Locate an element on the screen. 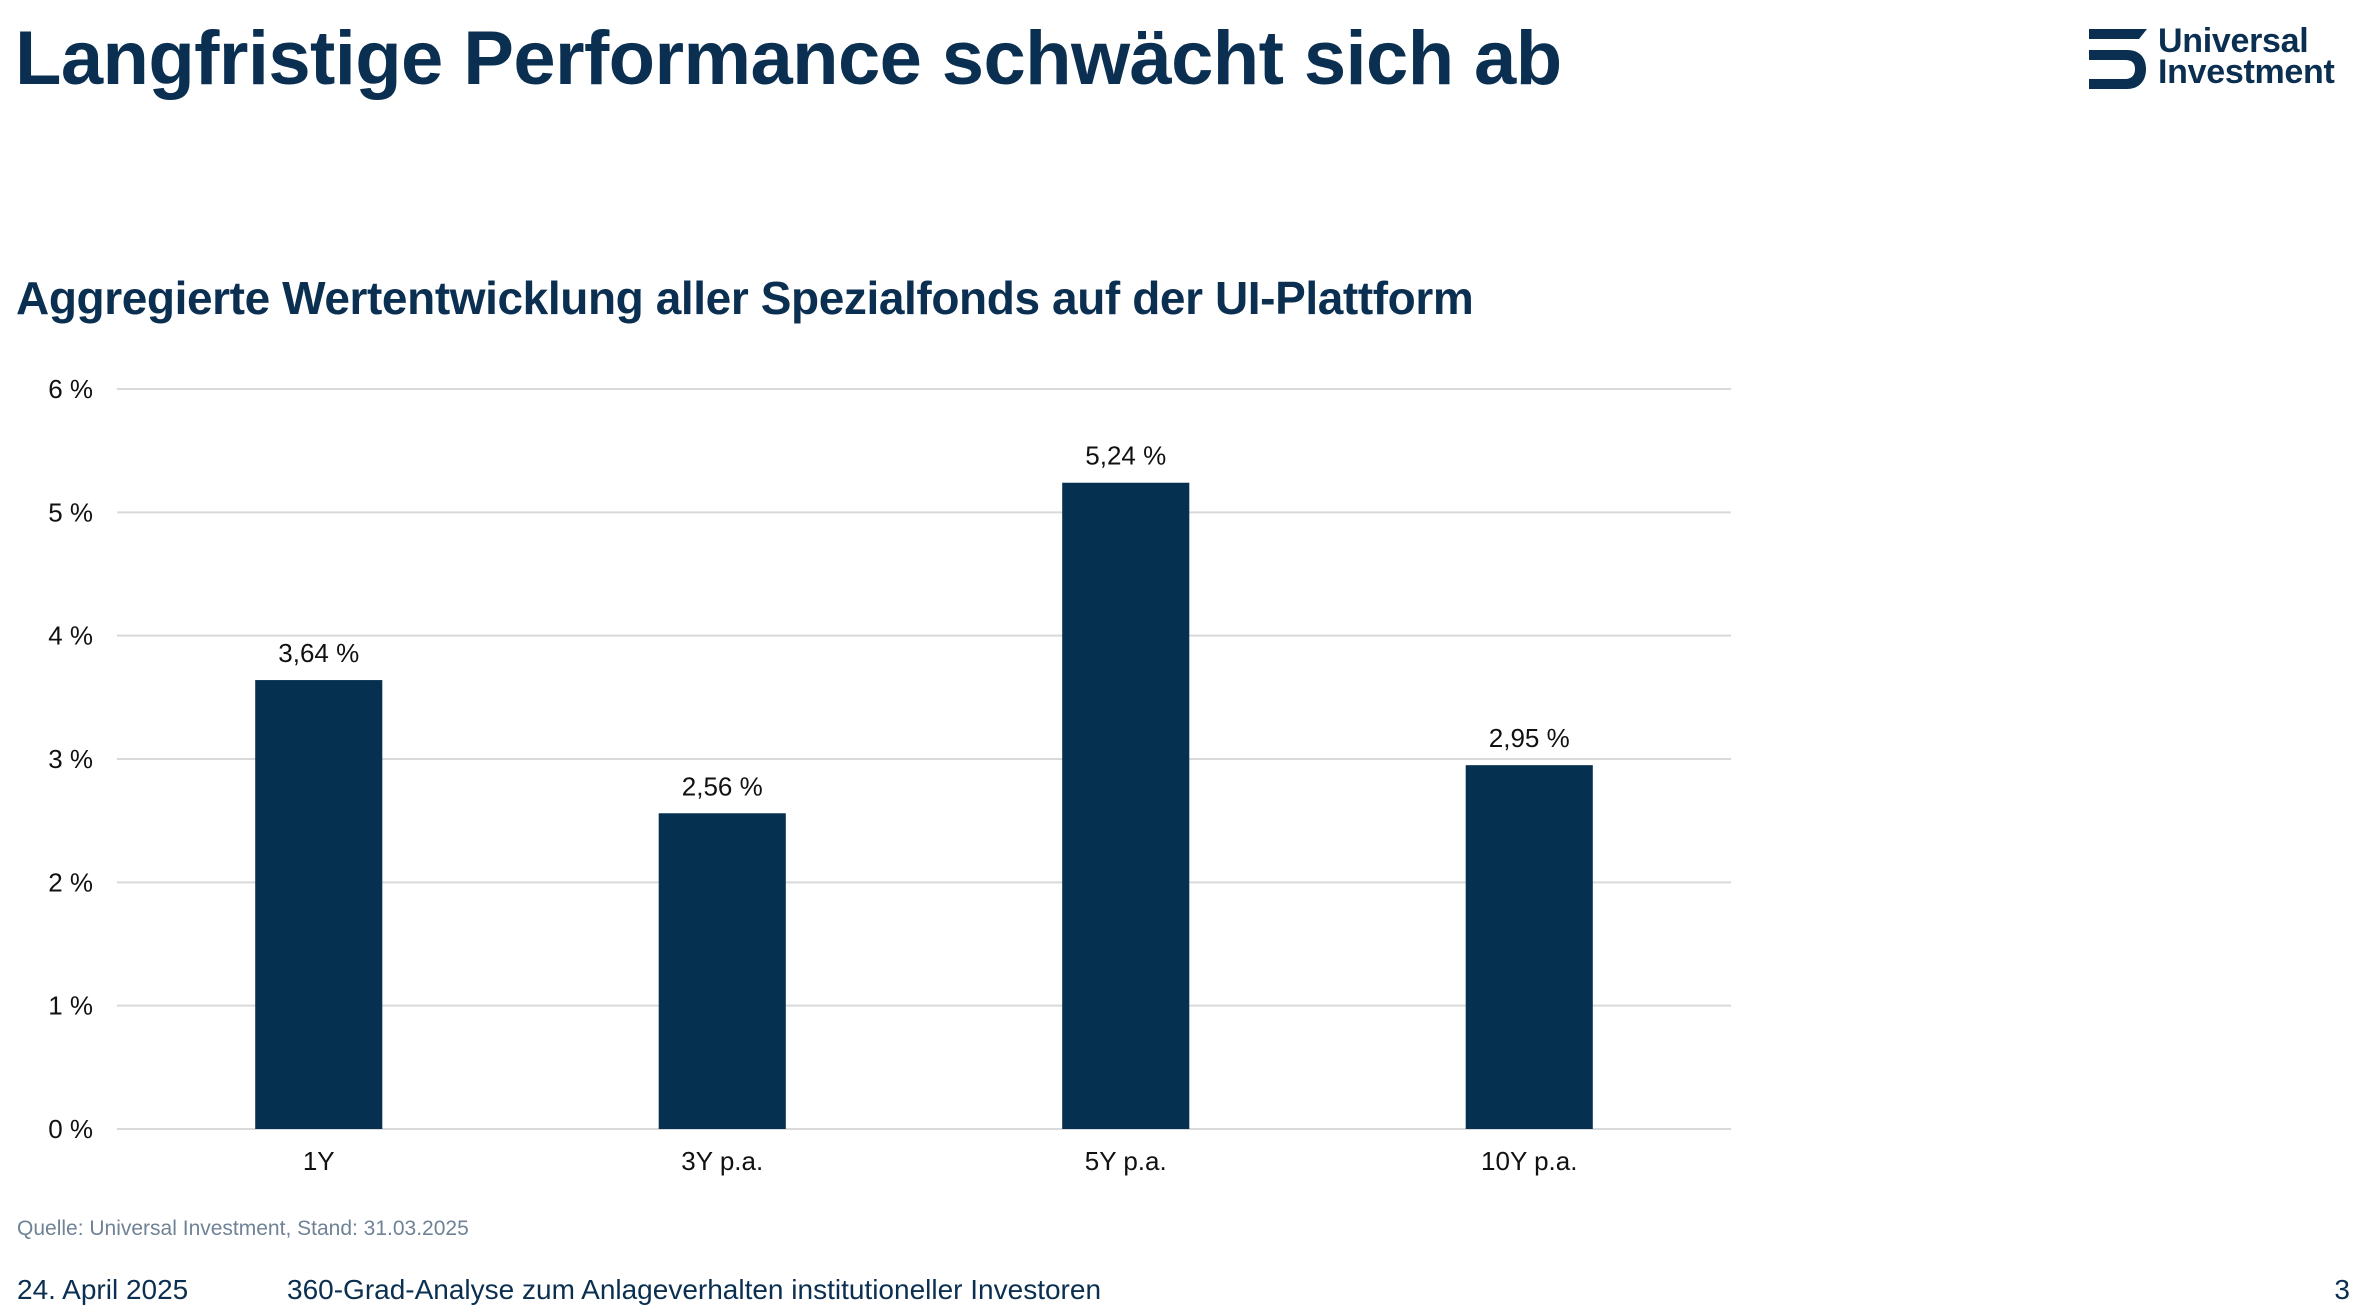 Image resolution: width=2377 pixels, height=1308 pixels. y-tick-label: 1 % is located at coordinates (70, 1006).